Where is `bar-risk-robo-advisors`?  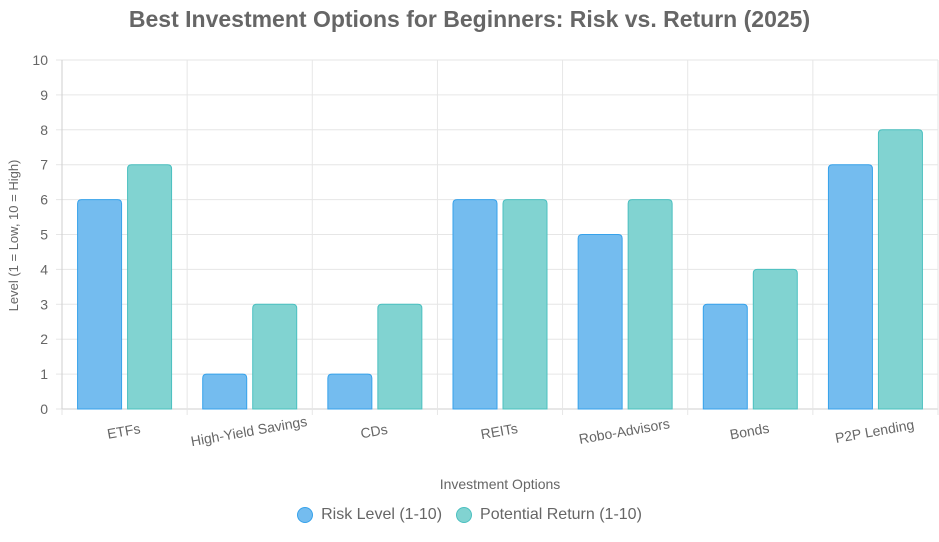 bar-risk-robo-advisors is located at coordinates (600, 322).